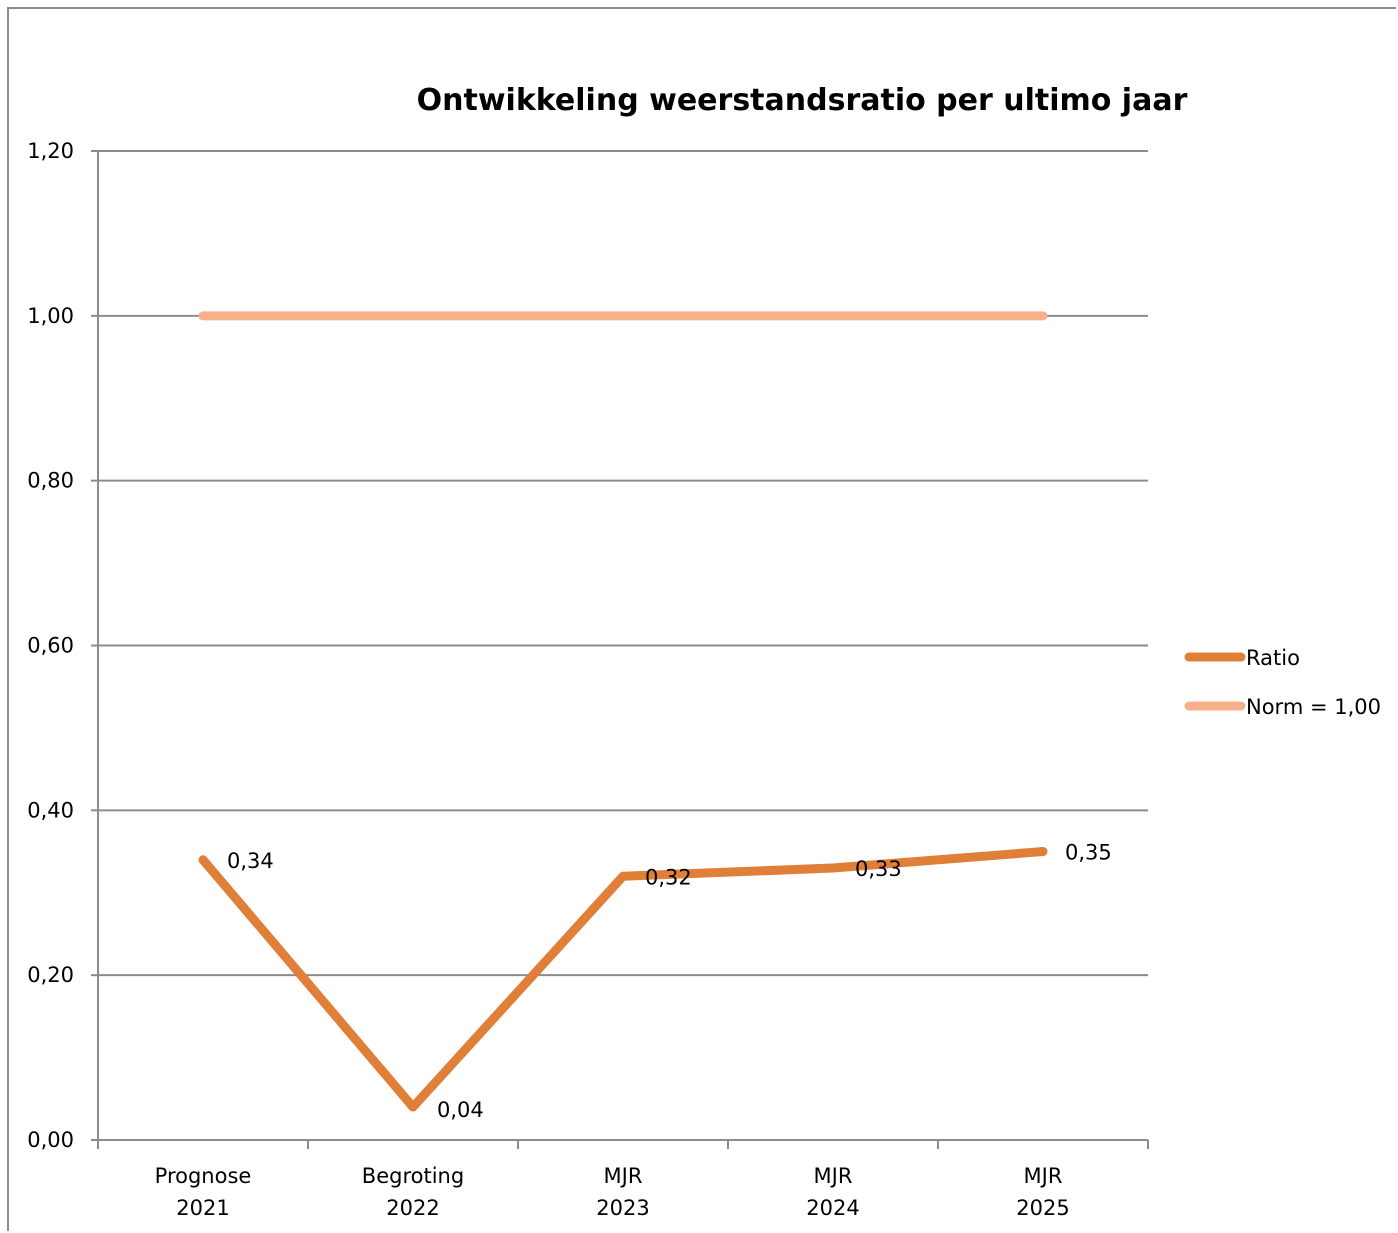 The height and width of the screenshot is (1233, 1398). I want to click on legend: Ratio Norm = 1,00, so click(1285, 682).